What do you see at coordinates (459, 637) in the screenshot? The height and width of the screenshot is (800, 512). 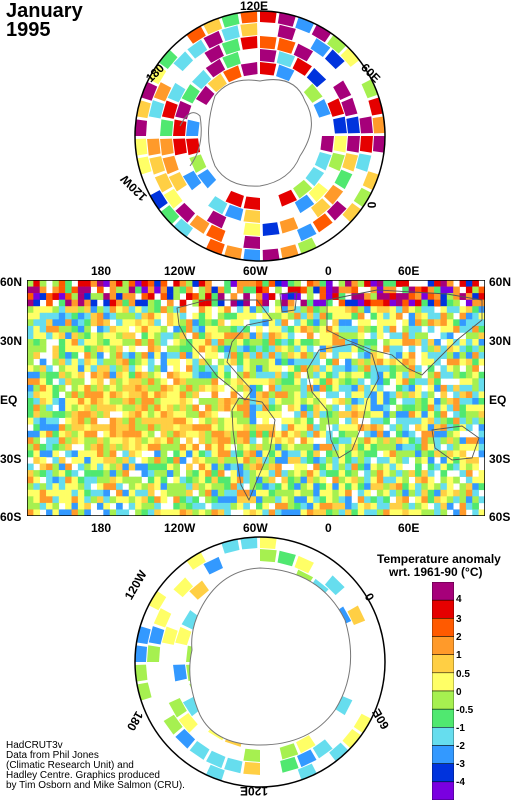 I see `legend-label-2: 2` at bounding box center [459, 637].